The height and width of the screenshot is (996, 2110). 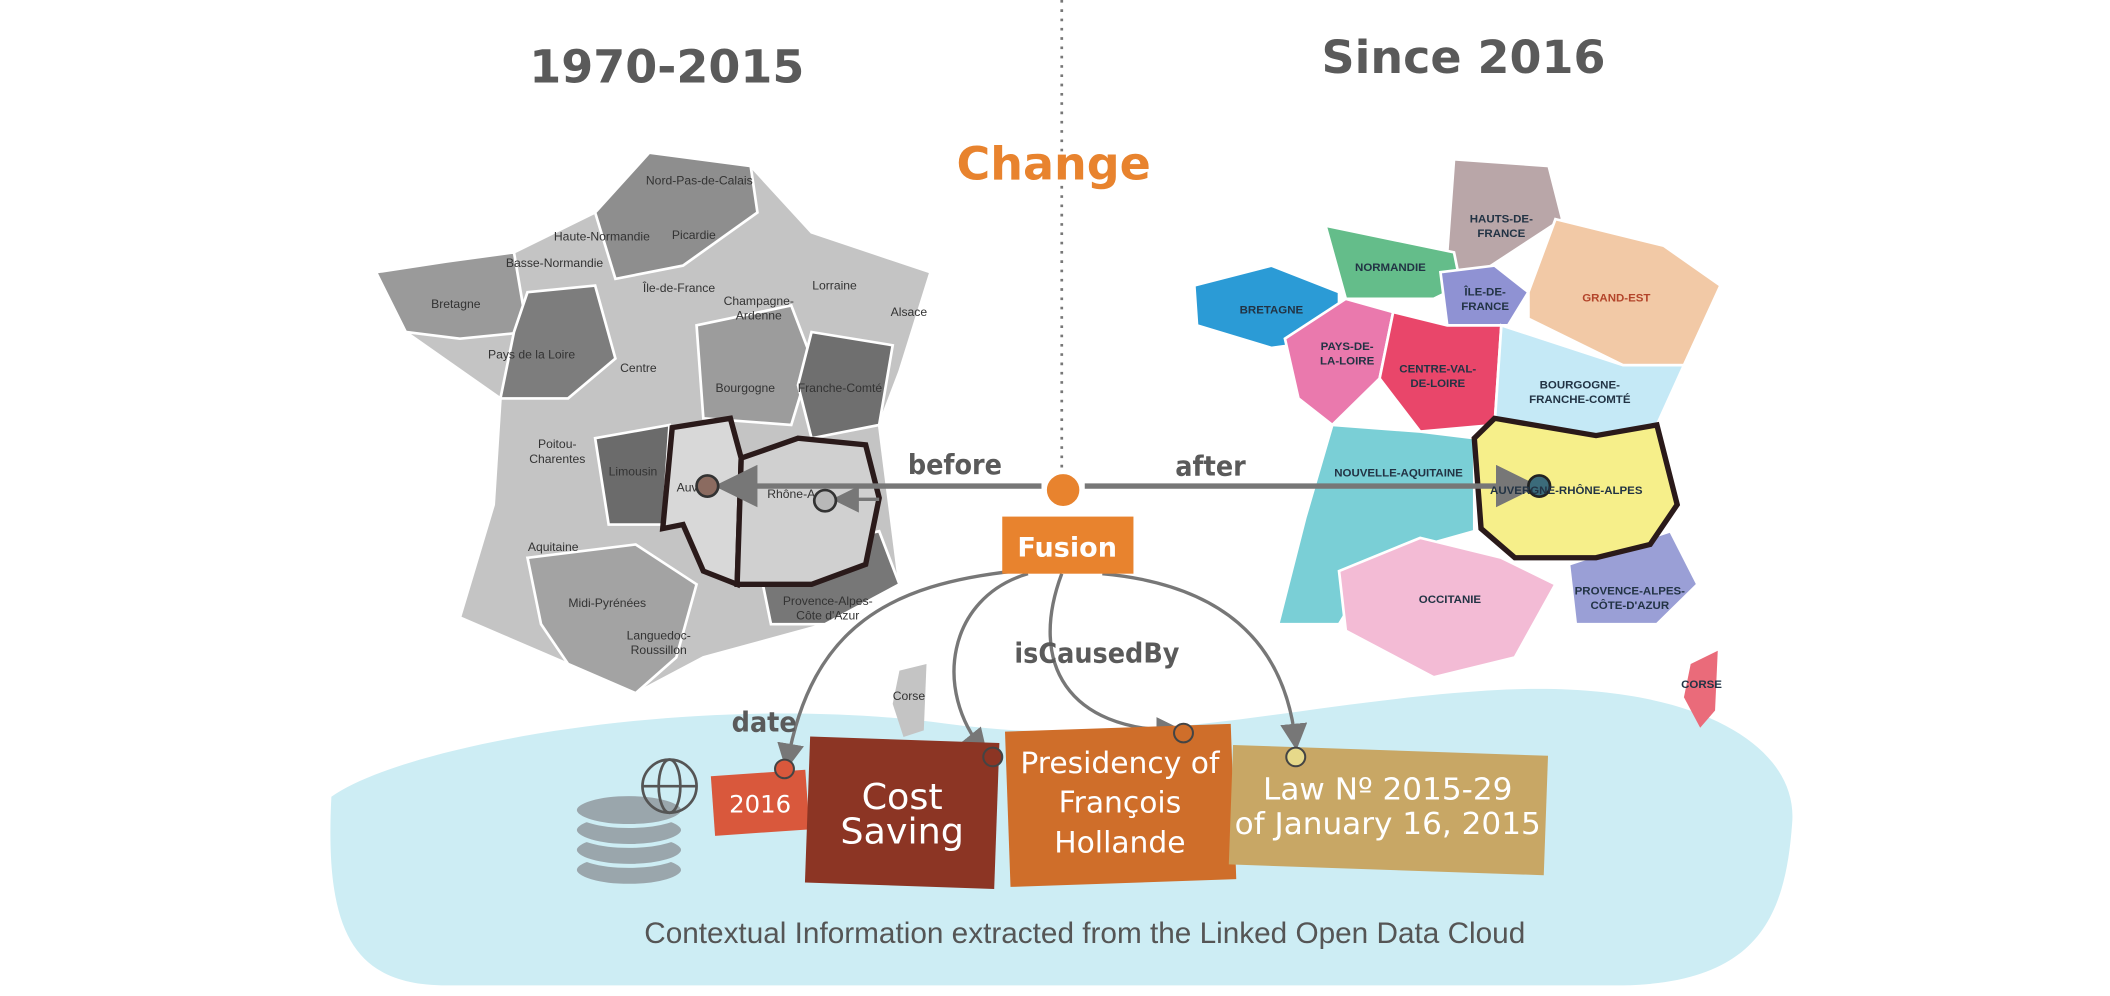 I want to click on old-region-label-line: Limousin, so click(x=633, y=472).